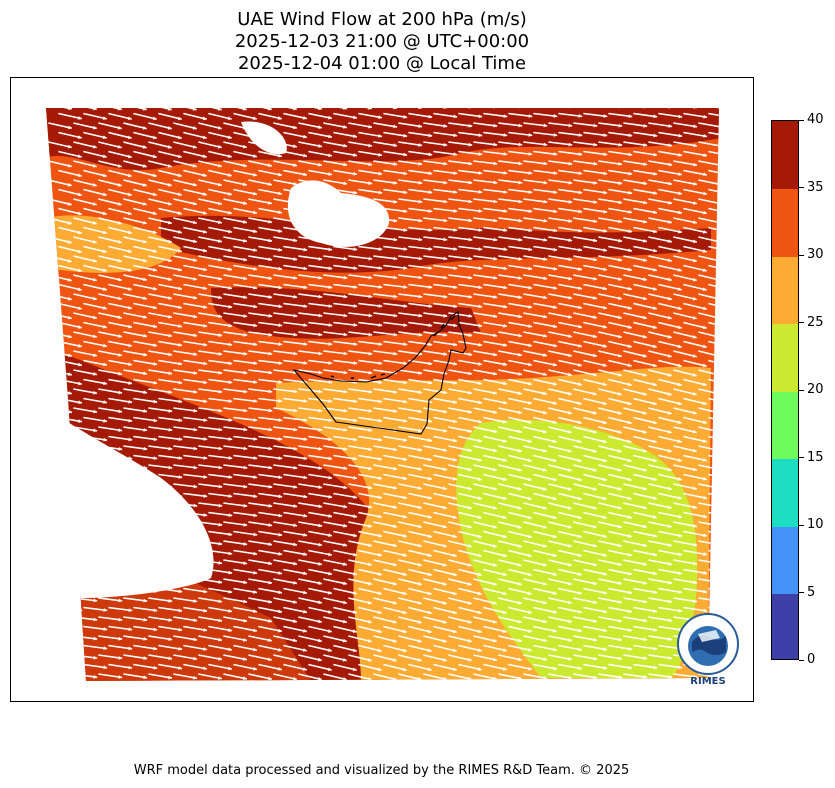 The image size is (835, 788). What do you see at coordinates (815, 457) in the screenshot?
I see `colorbar-tick-label: 15` at bounding box center [815, 457].